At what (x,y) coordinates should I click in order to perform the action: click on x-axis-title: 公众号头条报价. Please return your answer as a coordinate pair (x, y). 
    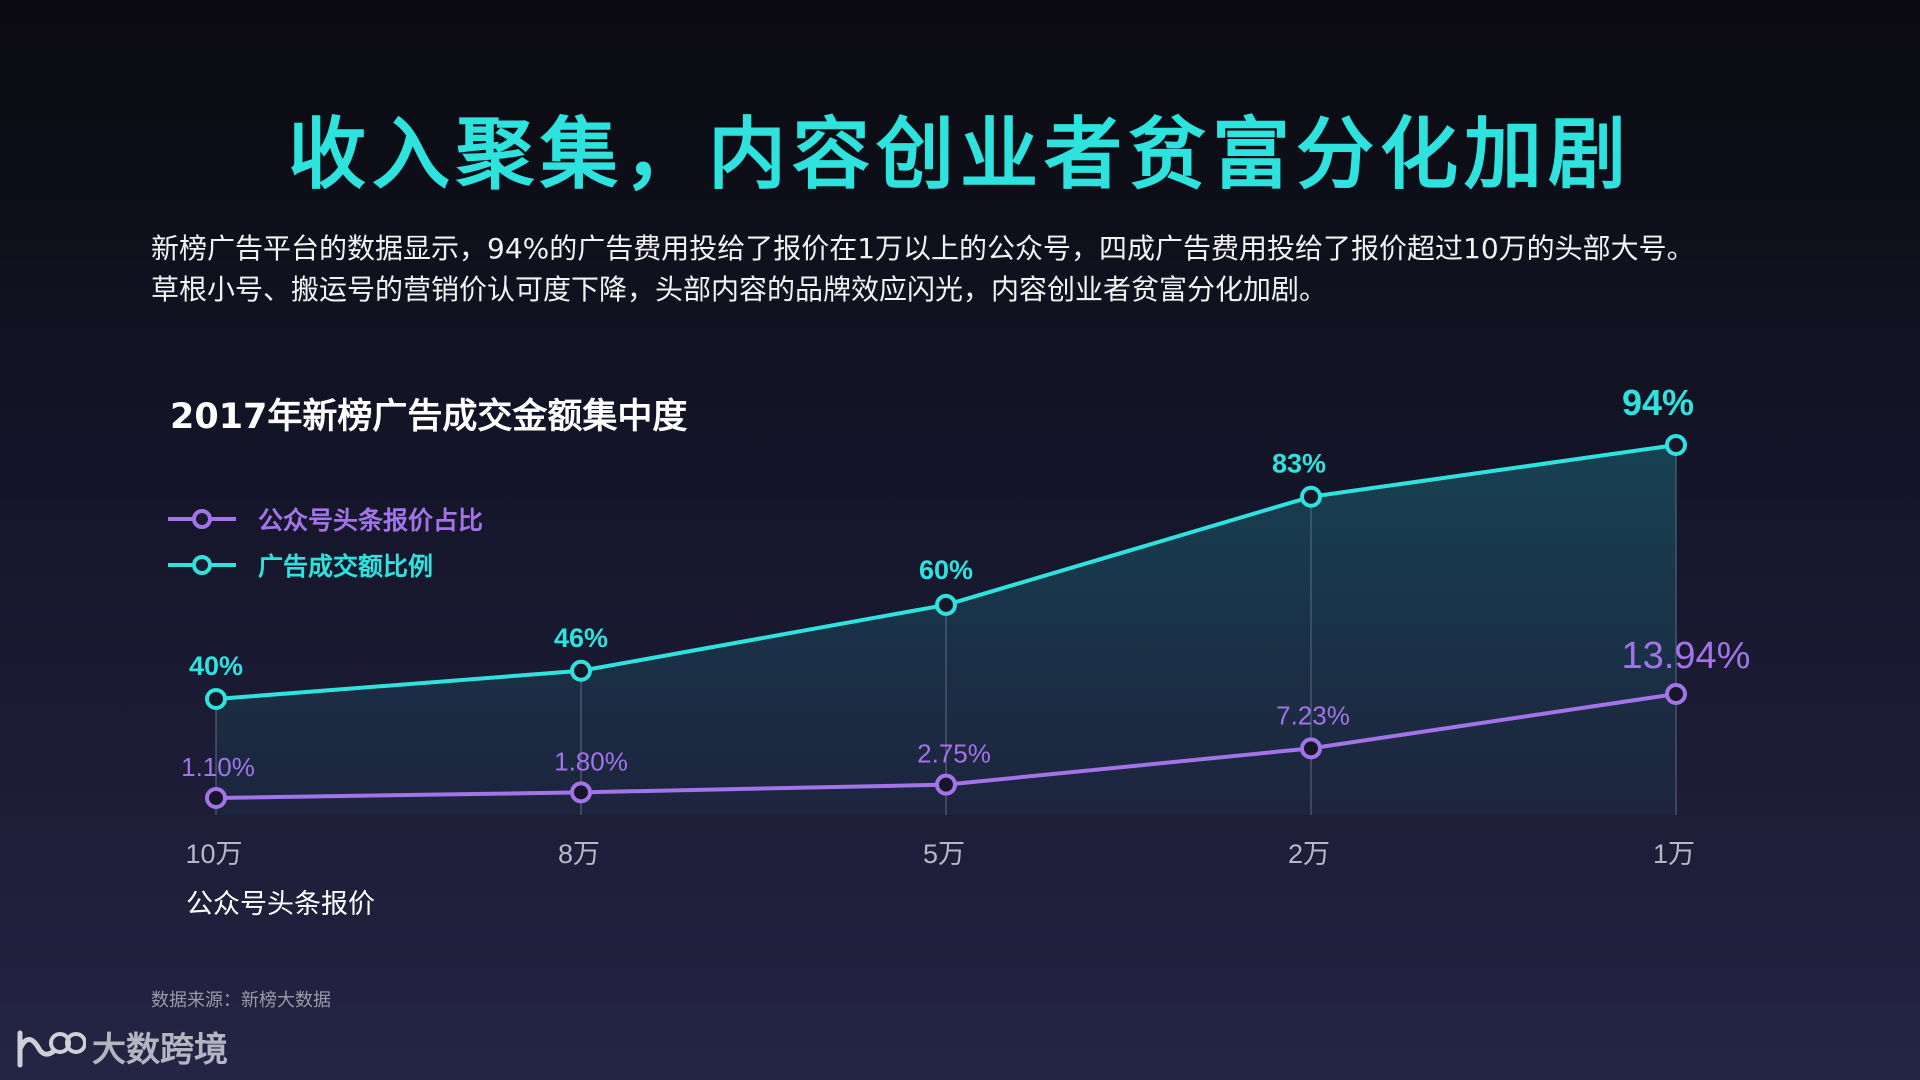
    Looking at the image, I should click on (280, 904).